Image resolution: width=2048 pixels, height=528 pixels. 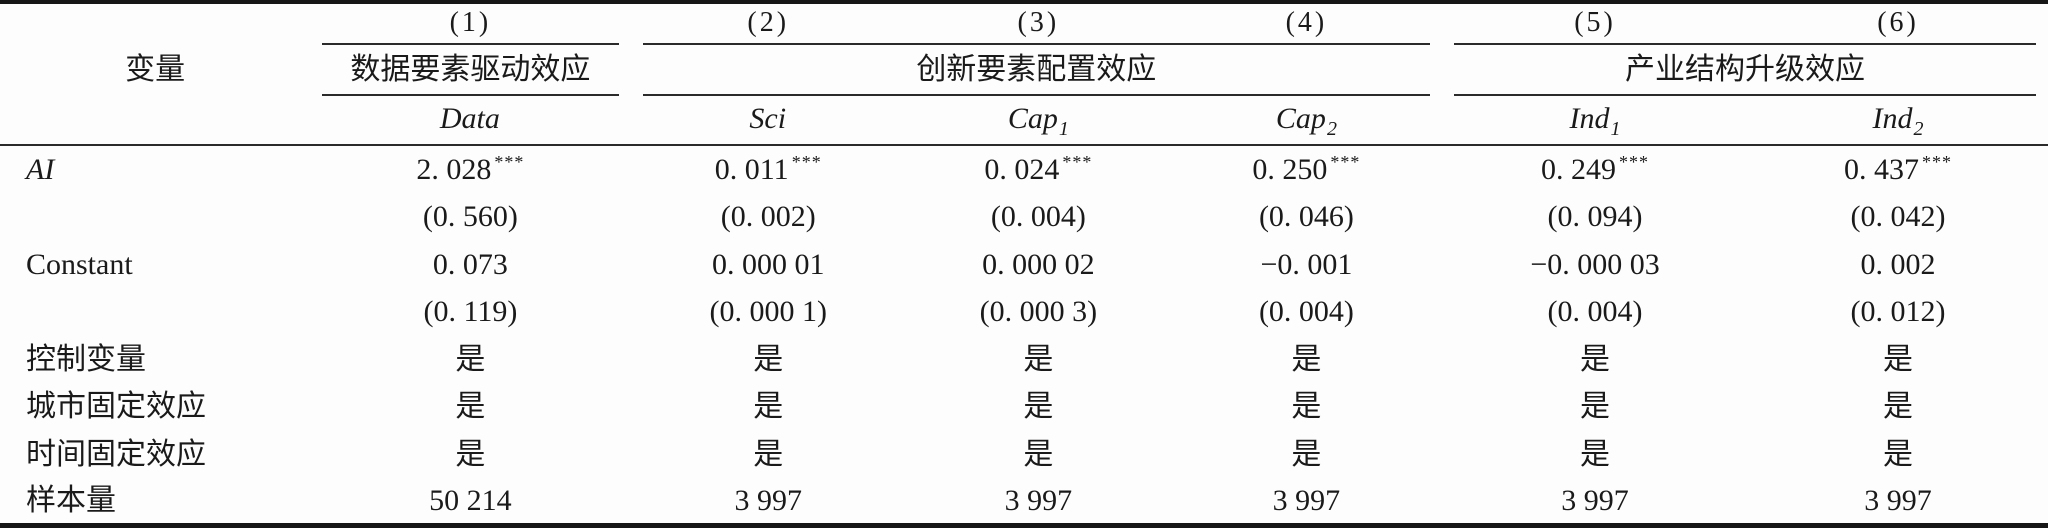 I want to click on se-value: (0. 560), so click(x=470, y=217).